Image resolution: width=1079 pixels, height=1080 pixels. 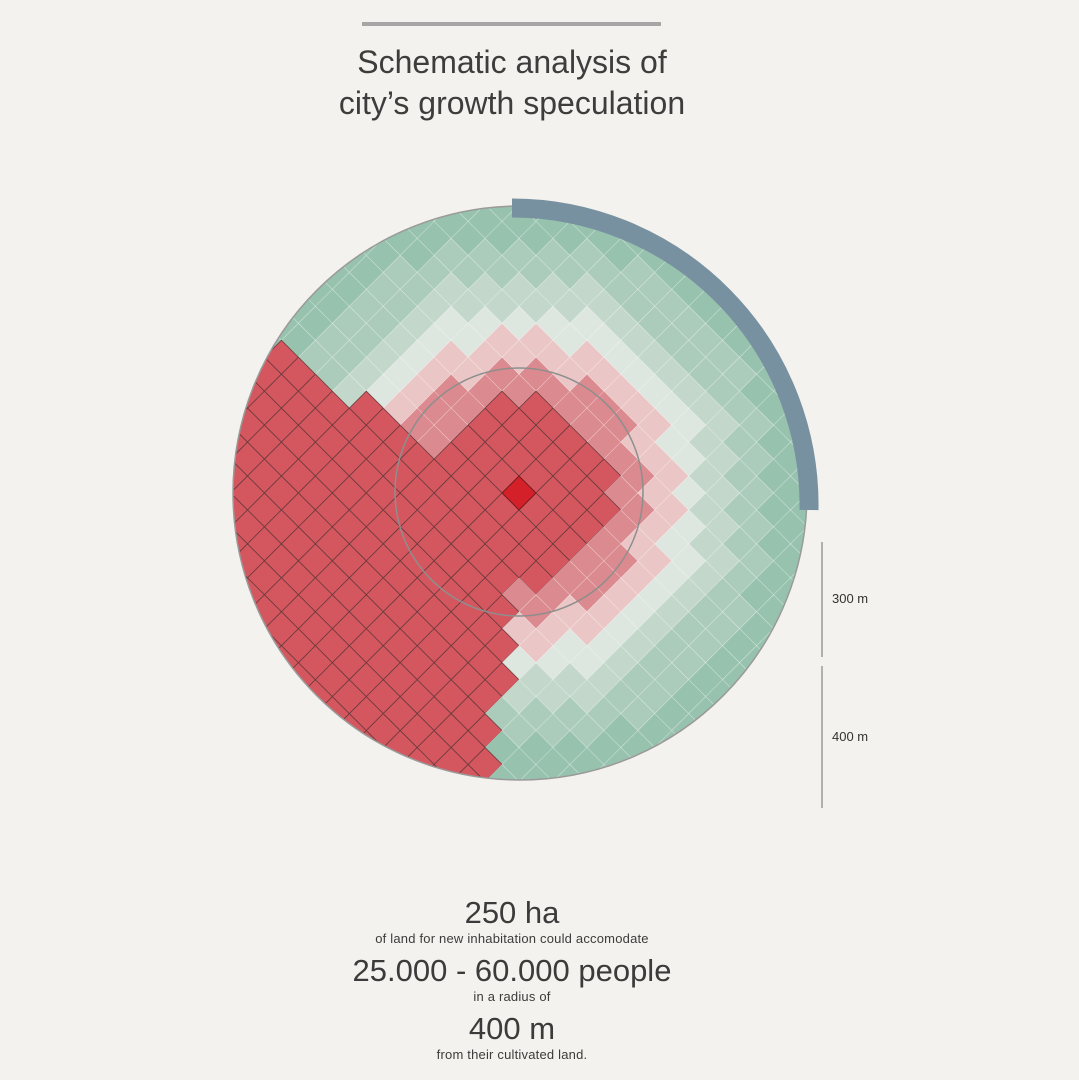 I want to click on title-line-1: Schematic analysis of, so click(x=512, y=62).